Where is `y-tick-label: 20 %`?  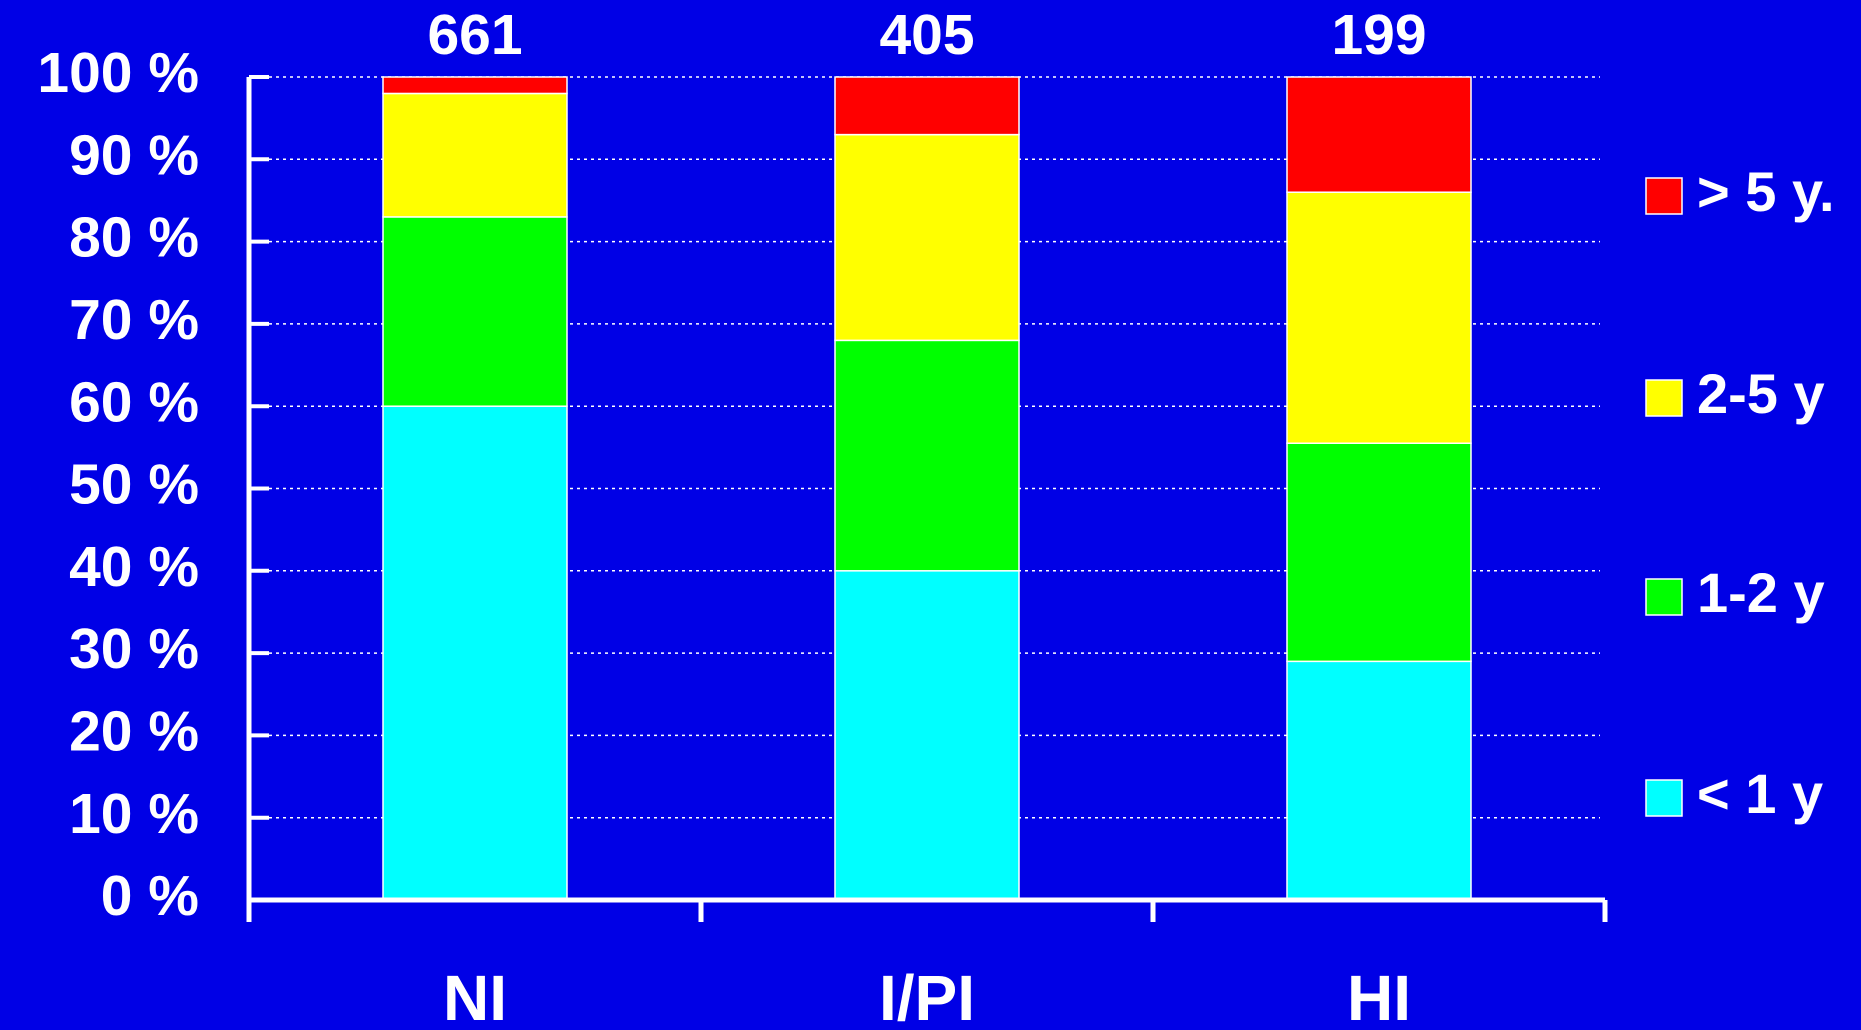
y-tick-label: 20 % is located at coordinates (134, 731).